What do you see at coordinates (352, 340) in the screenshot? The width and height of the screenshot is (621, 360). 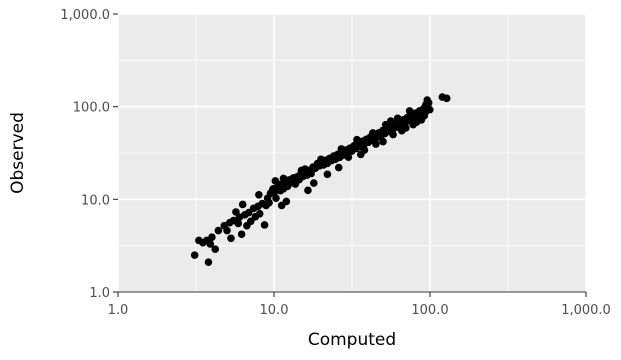 I see `x-axis-title: Computed` at bounding box center [352, 340].